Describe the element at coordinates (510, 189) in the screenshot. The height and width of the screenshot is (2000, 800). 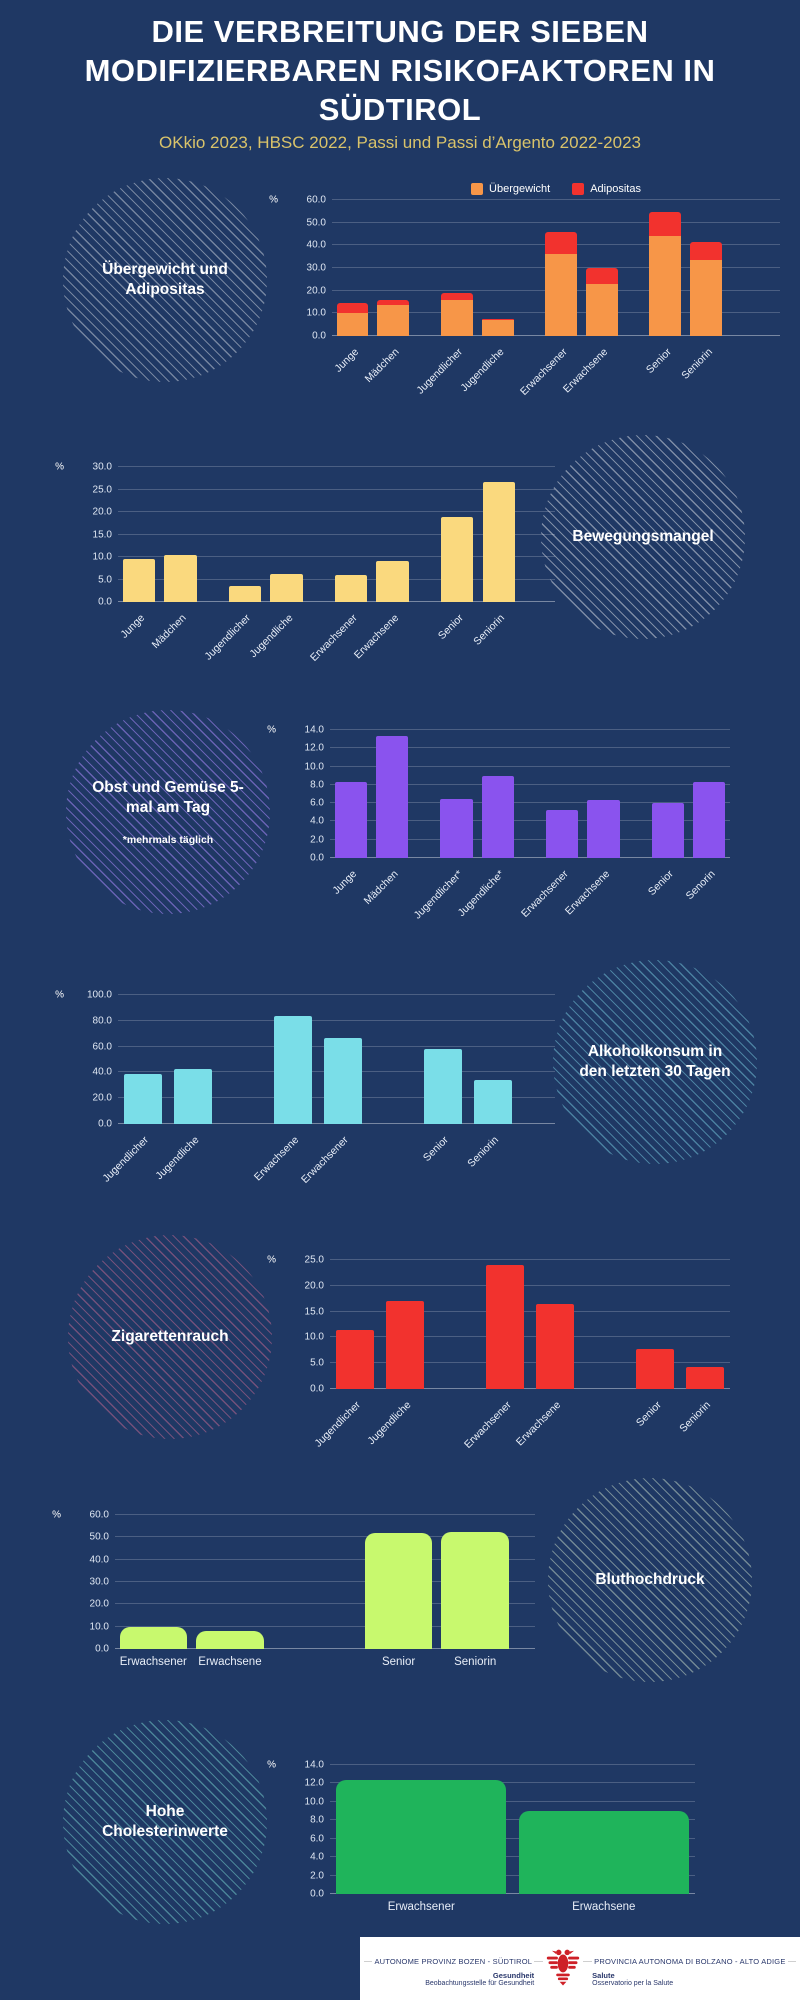
I see `legend-item: Übergewicht` at that location.